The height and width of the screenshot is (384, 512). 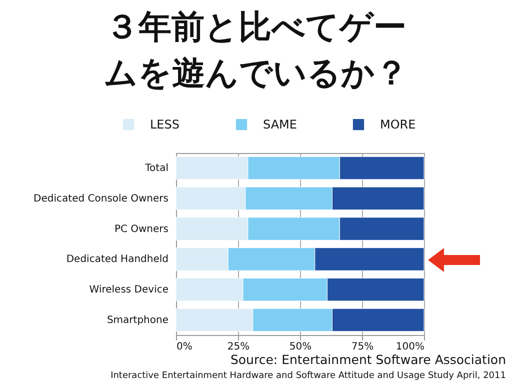 What do you see at coordinates (280, 125) in the screenshot?
I see `legend-label: SAME` at bounding box center [280, 125].